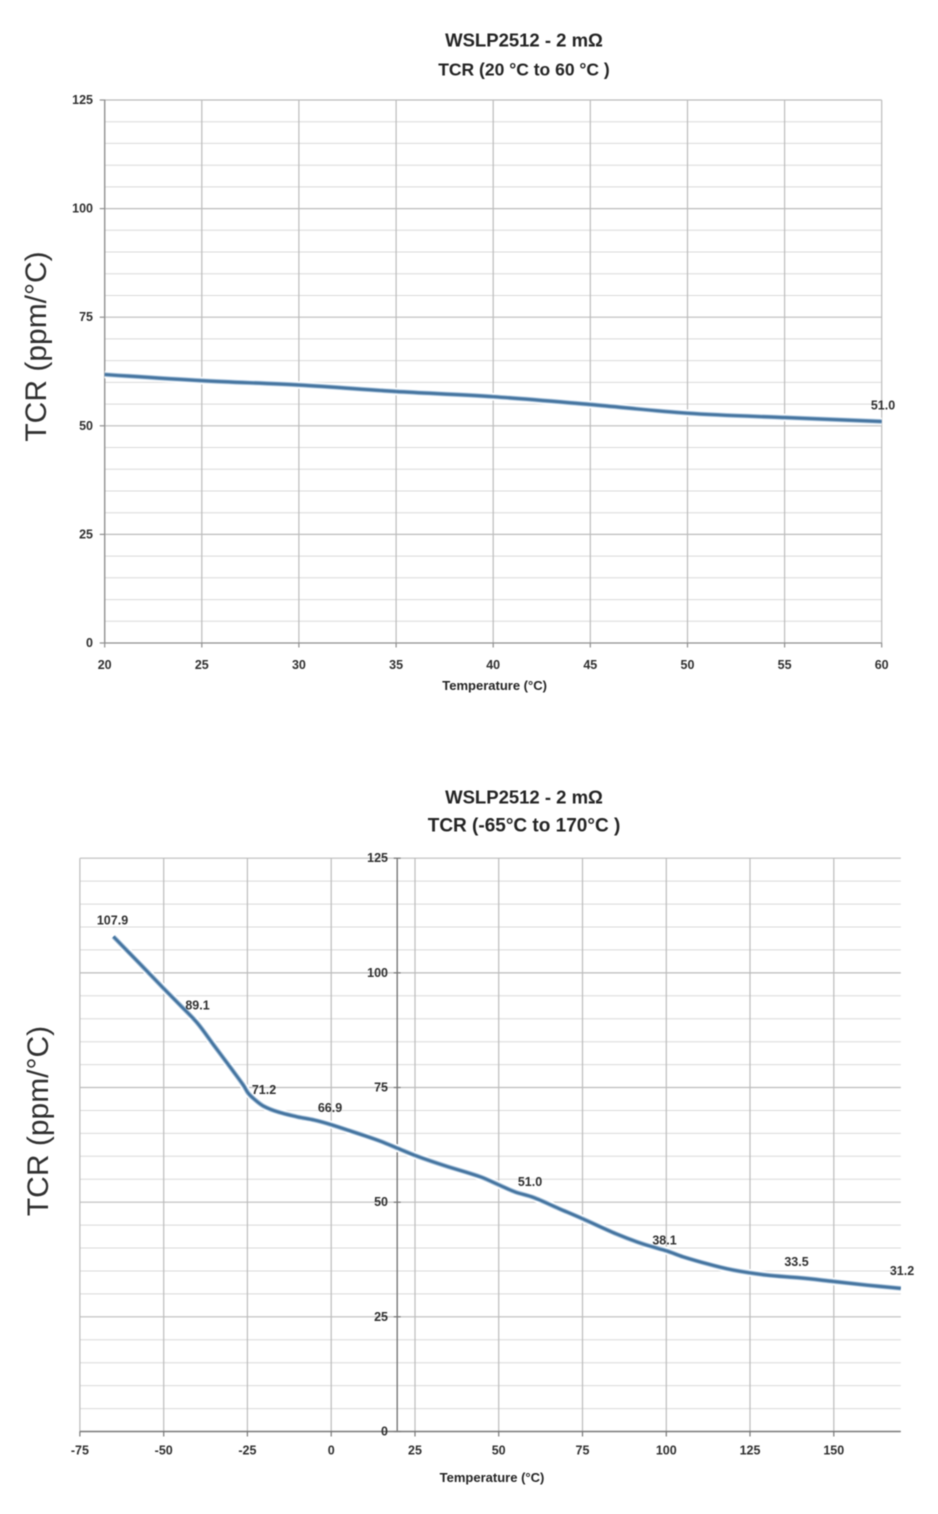 The height and width of the screenshot is (1514, 938). I want to click on svg-text: 31.2, so click(902, 1271).